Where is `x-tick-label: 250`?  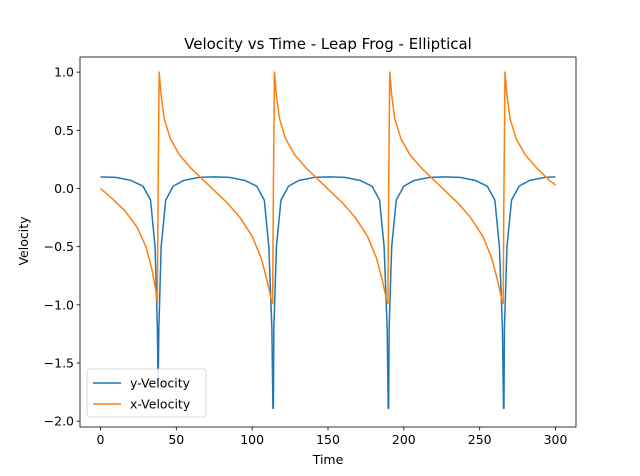 x-tick-label: 250 is located at coordinates (480, 439).